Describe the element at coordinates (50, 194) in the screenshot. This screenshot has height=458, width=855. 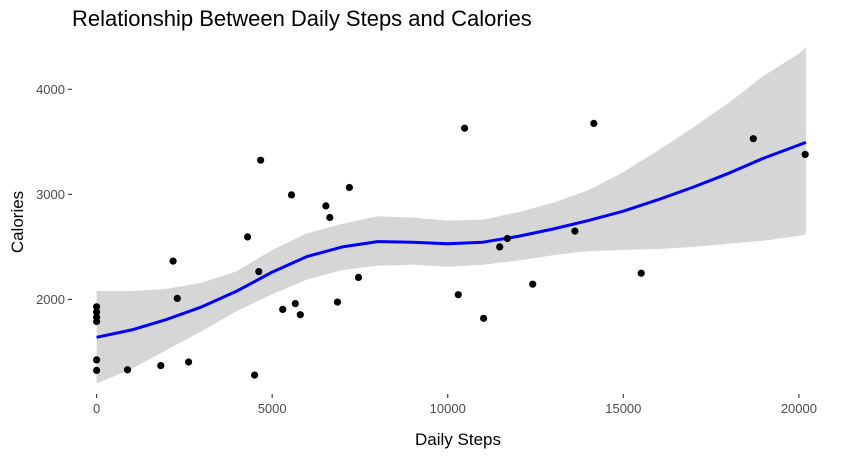
I see `y-tick-label: 3000` at that location.